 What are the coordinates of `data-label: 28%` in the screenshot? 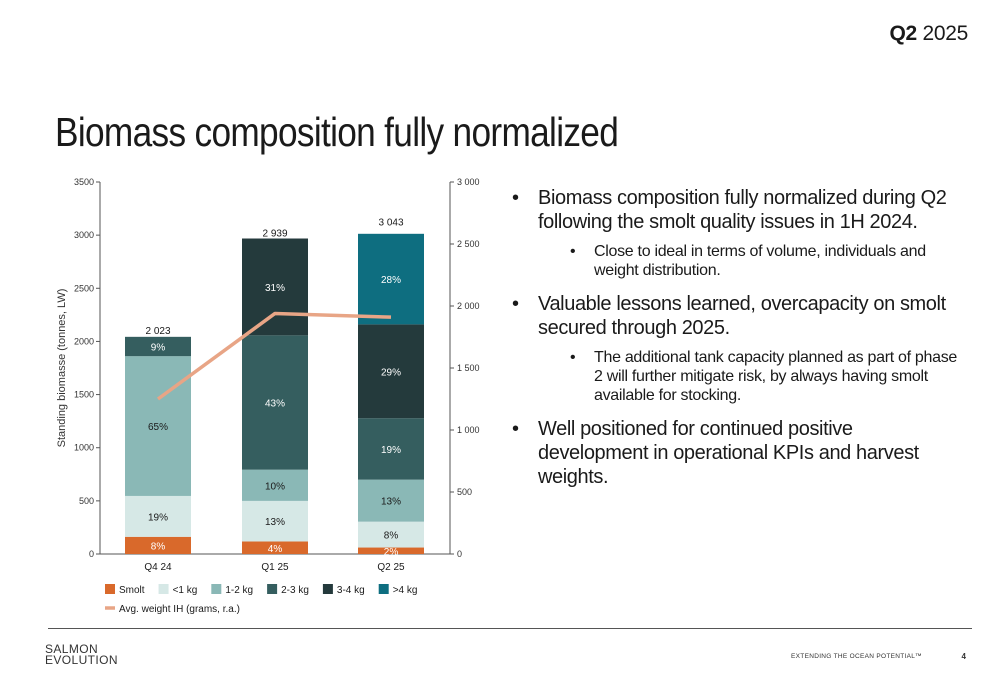 It's located at (391, 280).